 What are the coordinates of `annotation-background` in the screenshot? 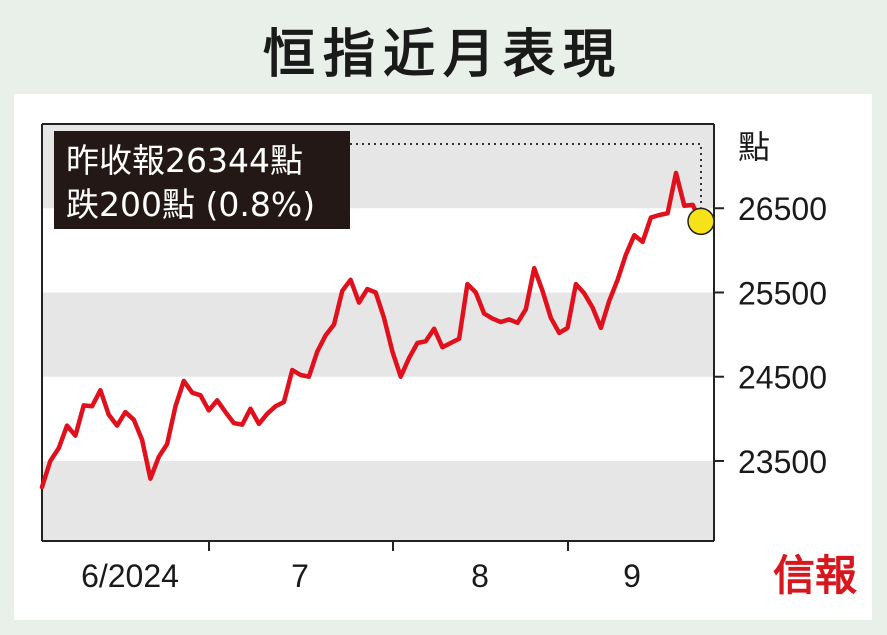 It's located at (202, 180).